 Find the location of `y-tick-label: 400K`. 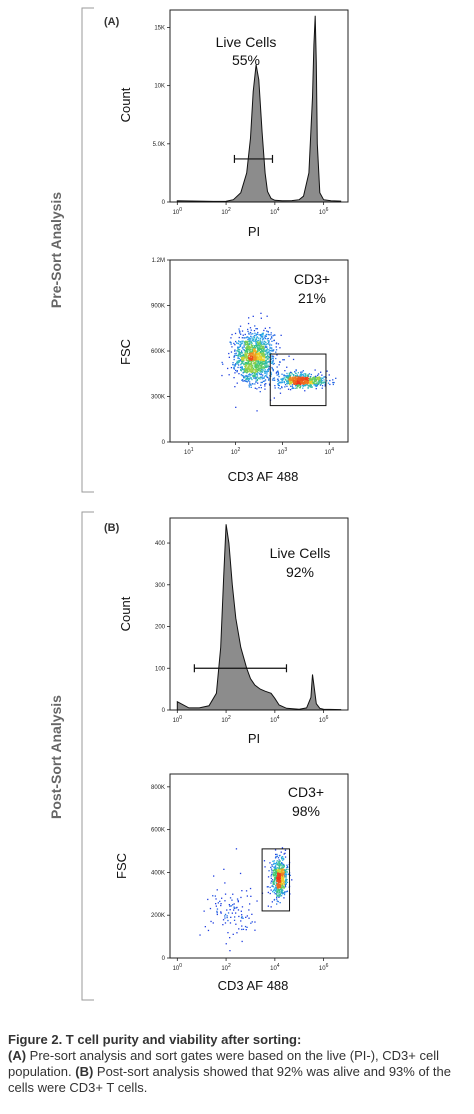

y-tick-label: 400K is located at coordinates (158, 873).